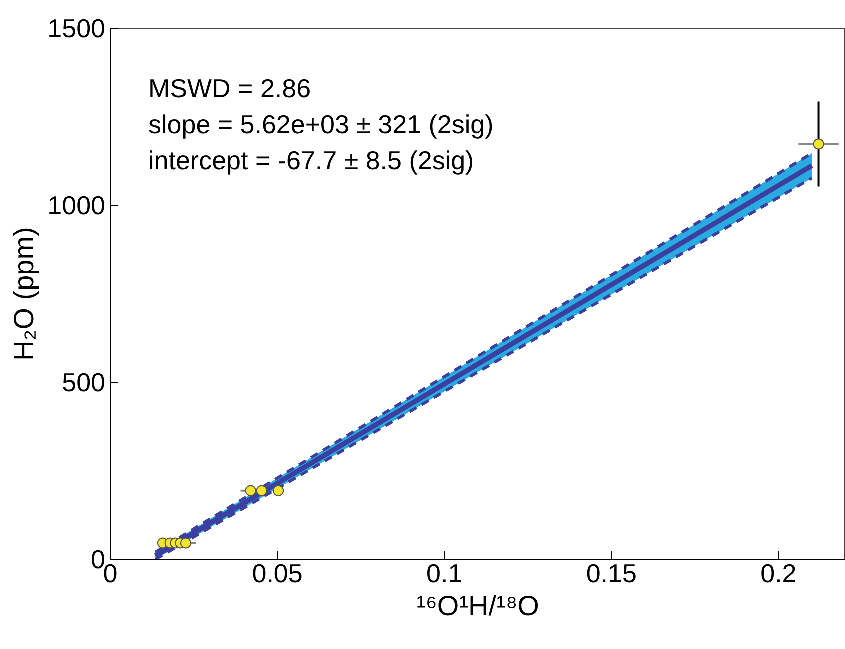  What do you see at coordinates (444, 573) in the screenshot?
I see `x-tick-label: 0.1` at bounding box center [444, 573].